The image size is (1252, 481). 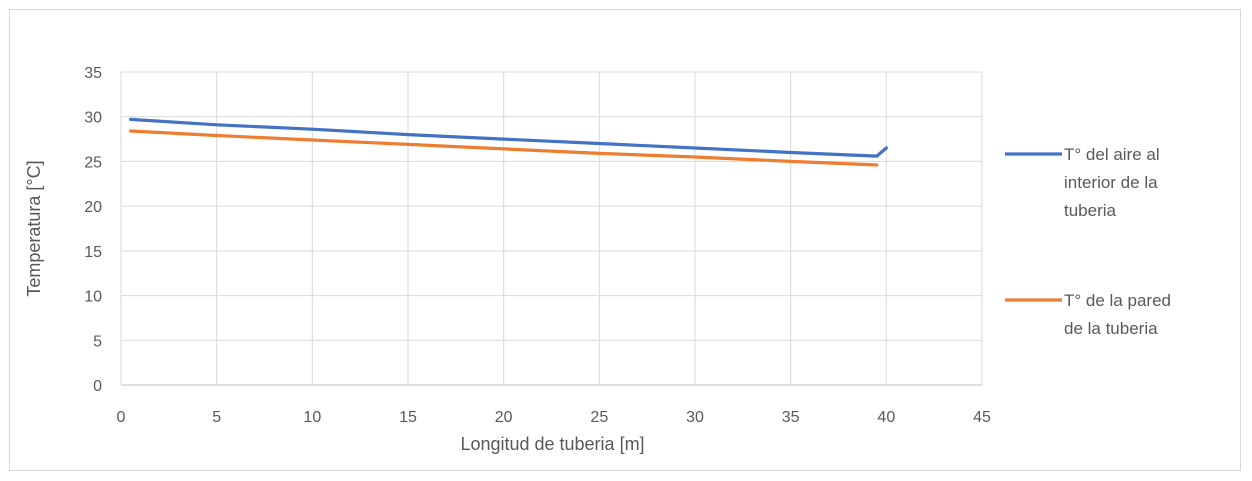 I want to click on x-tick-label: 20, so click(x=504, y=417).